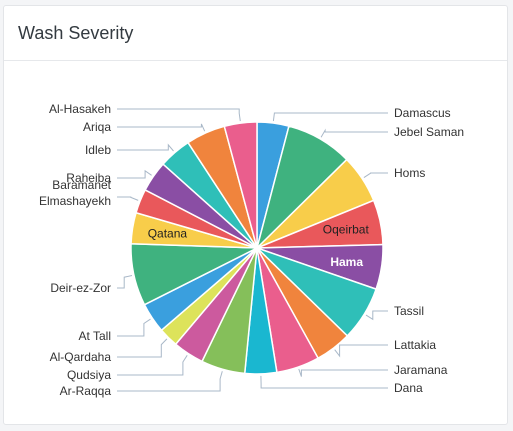 The height and width of the screenshot is (431, 513). I want to click on slice-label: Raheiba, so click(88, 178).